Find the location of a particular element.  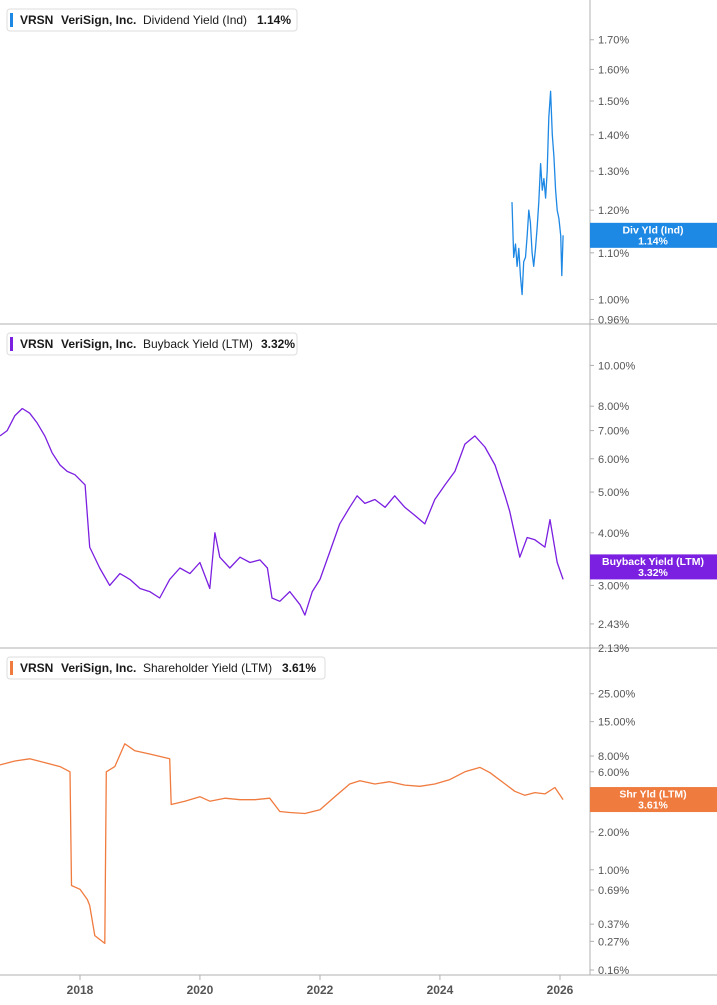

y-tick-label: 0.37% is located at coordinates (613, 925).